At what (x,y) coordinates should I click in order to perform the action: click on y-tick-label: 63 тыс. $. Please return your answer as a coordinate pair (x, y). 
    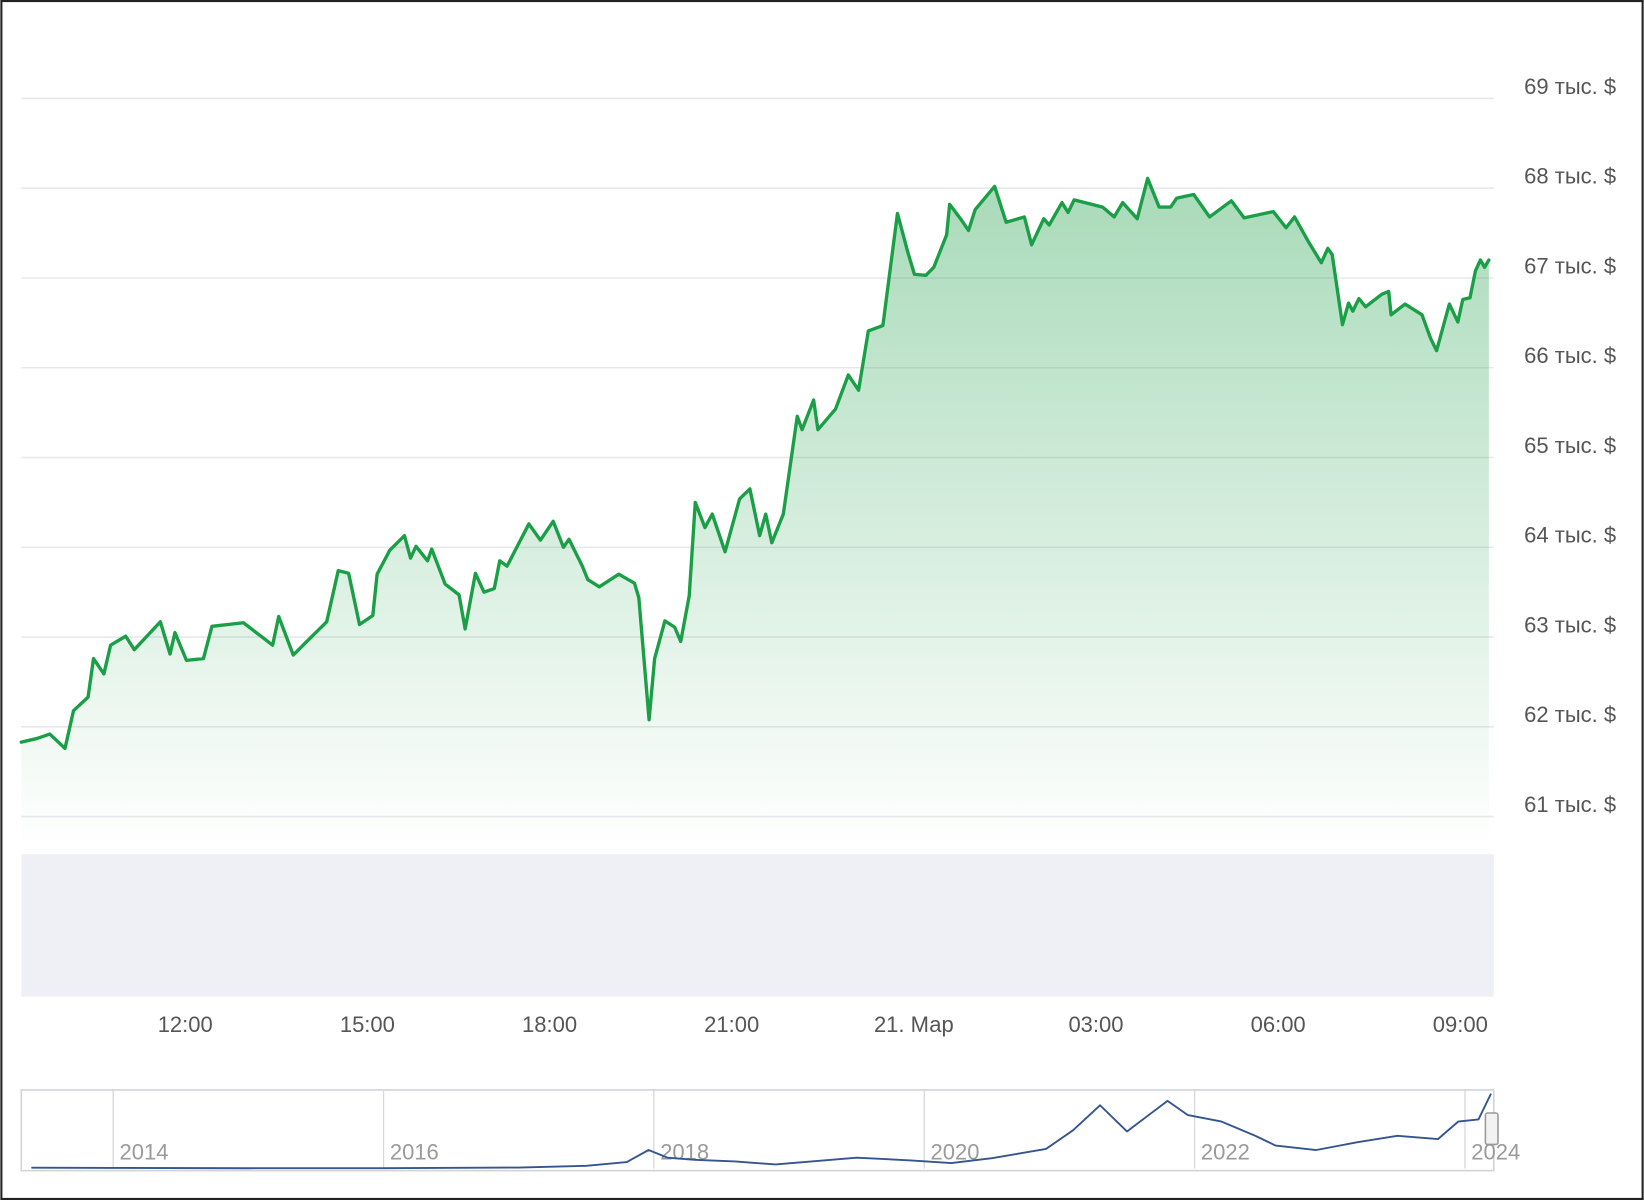
    Looking at the image, I should click on (1570, 624).